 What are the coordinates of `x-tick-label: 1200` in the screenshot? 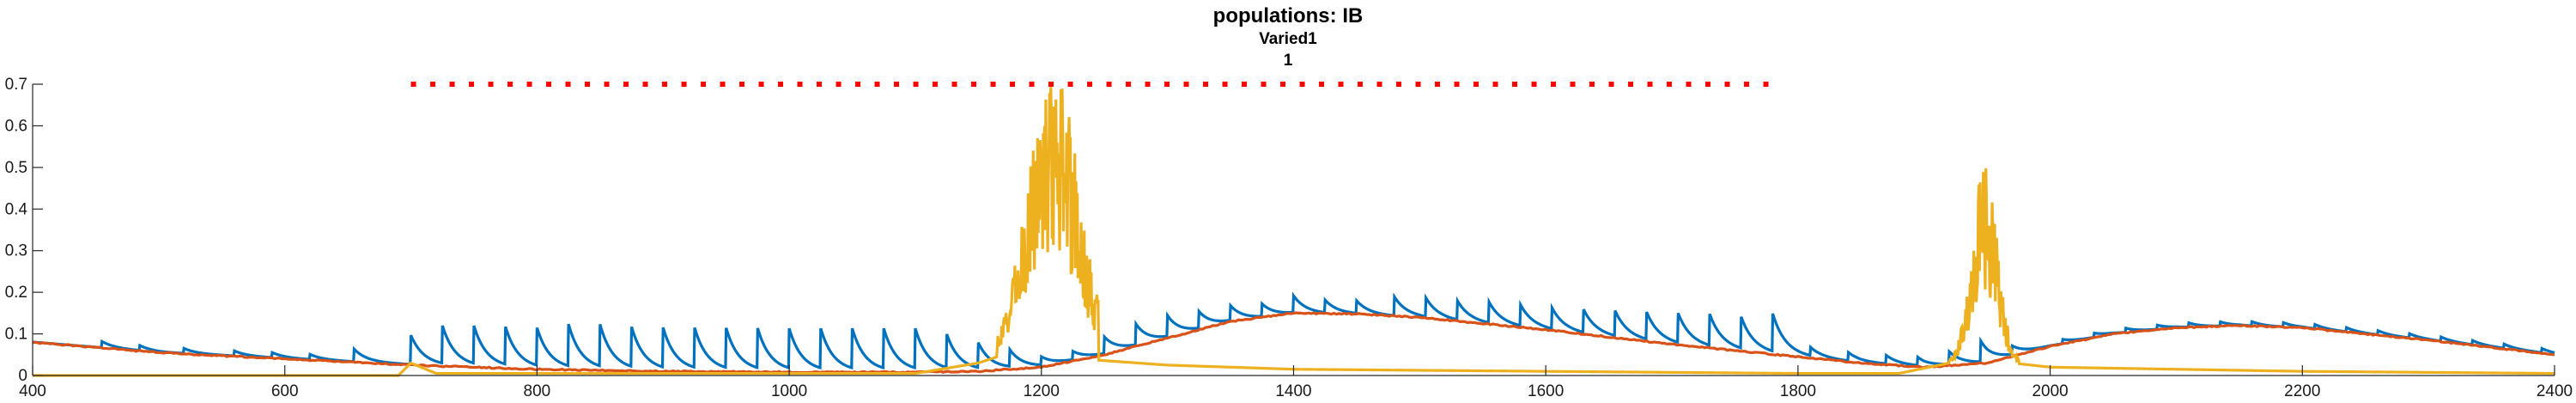 It's located at (1042, 391).